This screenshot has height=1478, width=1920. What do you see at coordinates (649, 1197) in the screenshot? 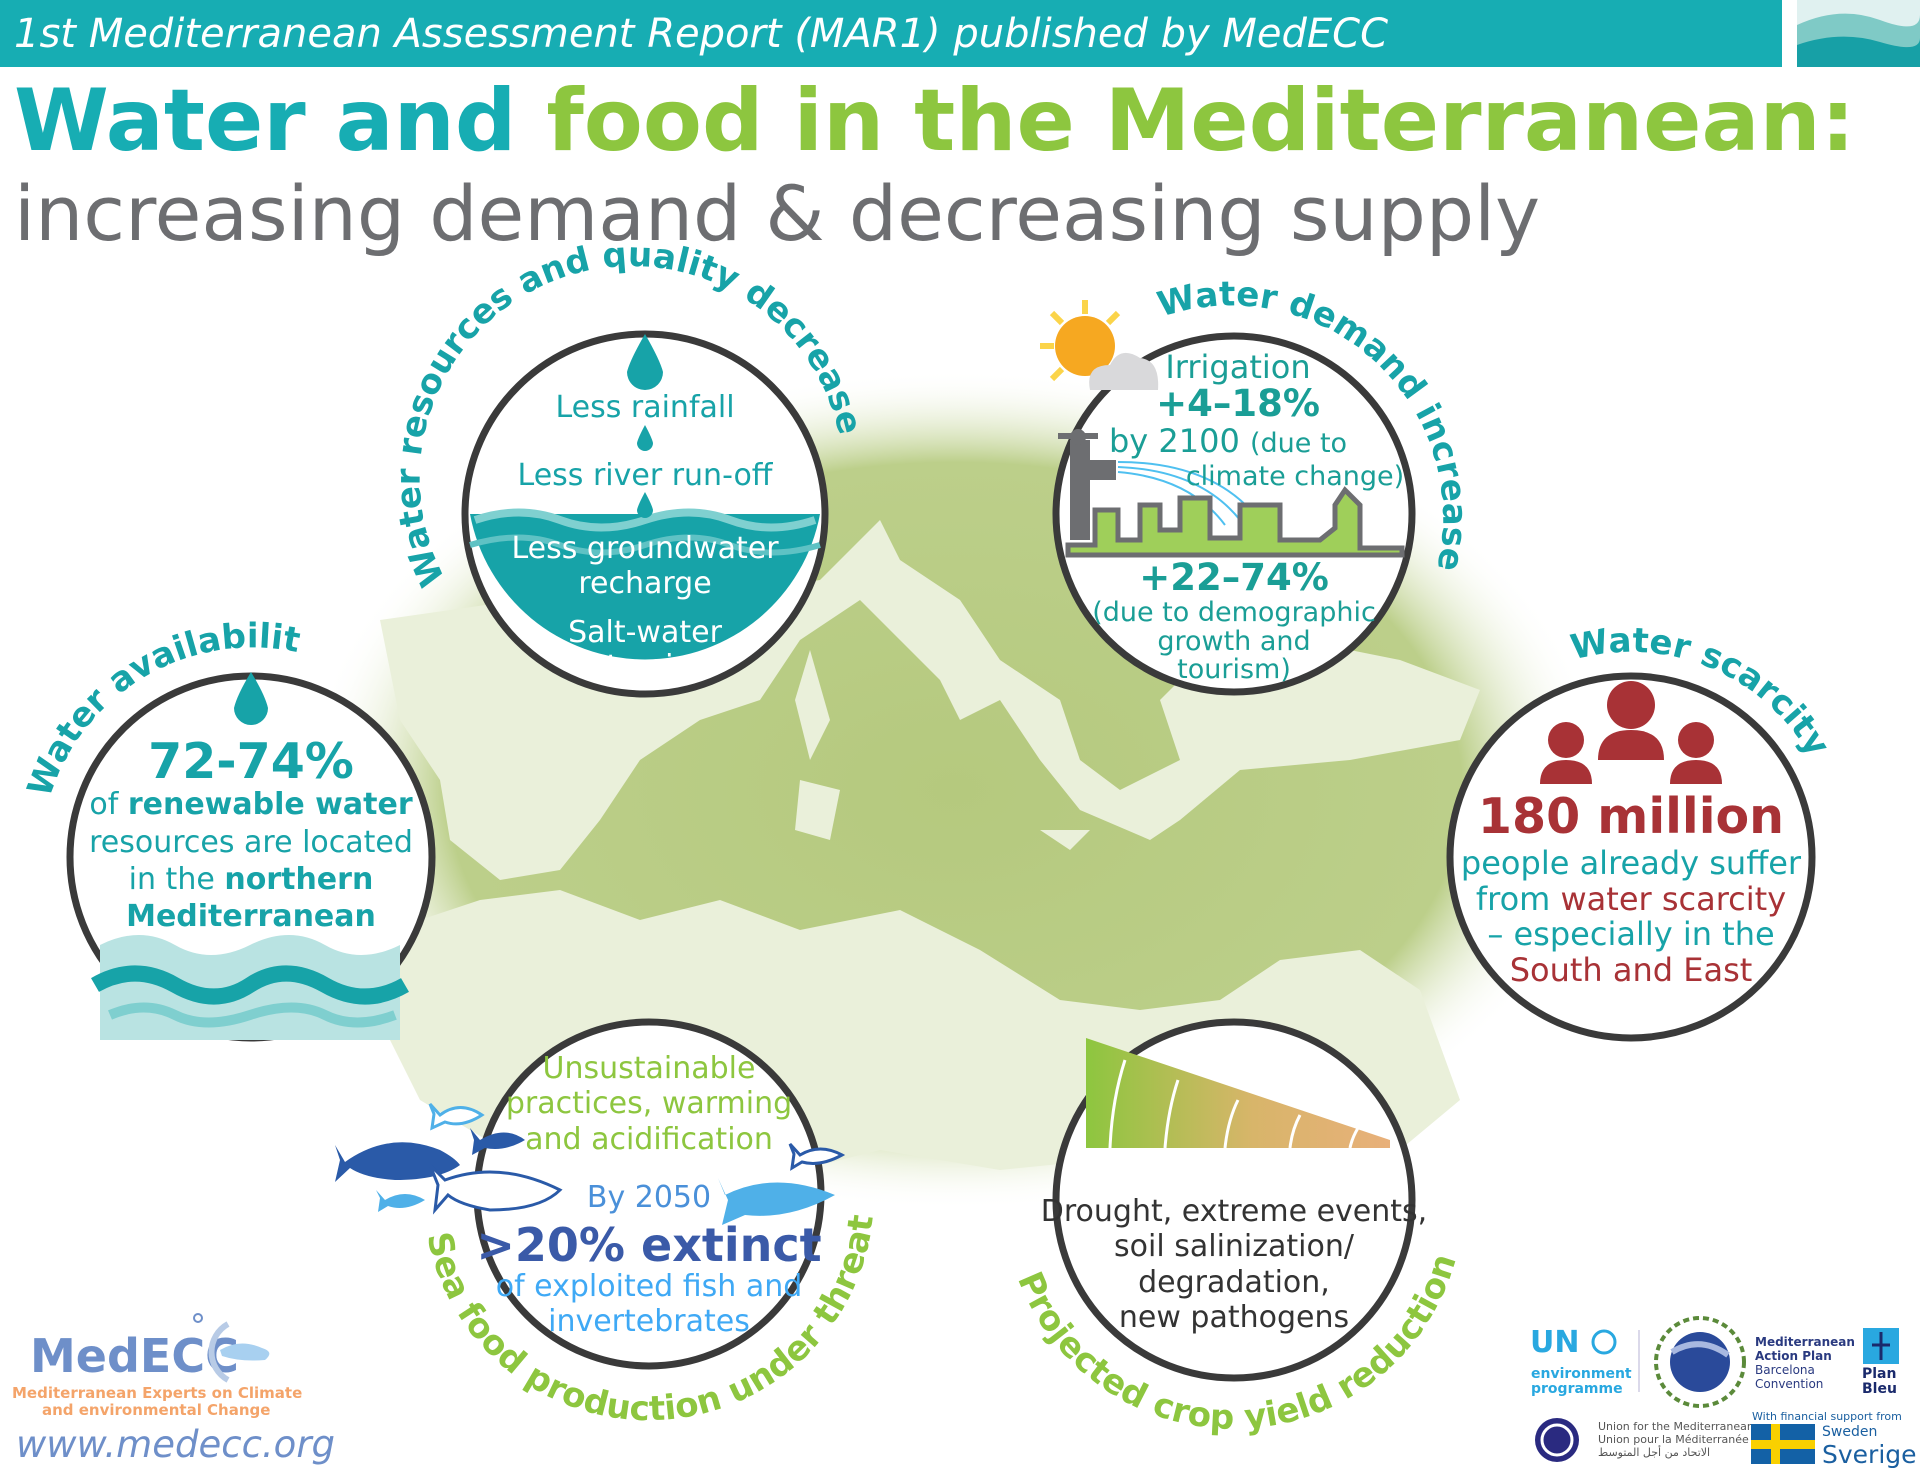
I see `seafood-year: By 2050` at bounding box center [649, 1197].